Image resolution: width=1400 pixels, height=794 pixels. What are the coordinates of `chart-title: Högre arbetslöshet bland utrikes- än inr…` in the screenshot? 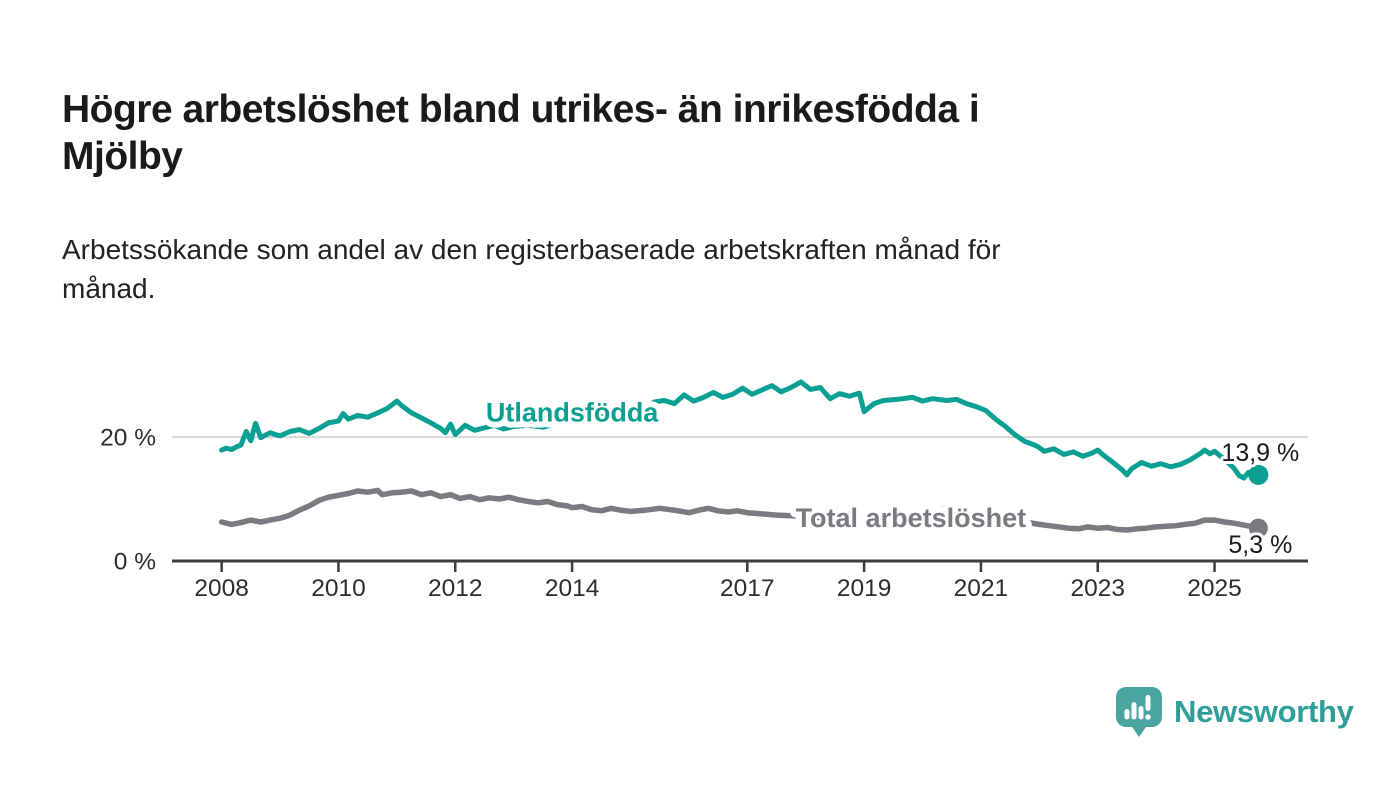 It's located at (692, 133).